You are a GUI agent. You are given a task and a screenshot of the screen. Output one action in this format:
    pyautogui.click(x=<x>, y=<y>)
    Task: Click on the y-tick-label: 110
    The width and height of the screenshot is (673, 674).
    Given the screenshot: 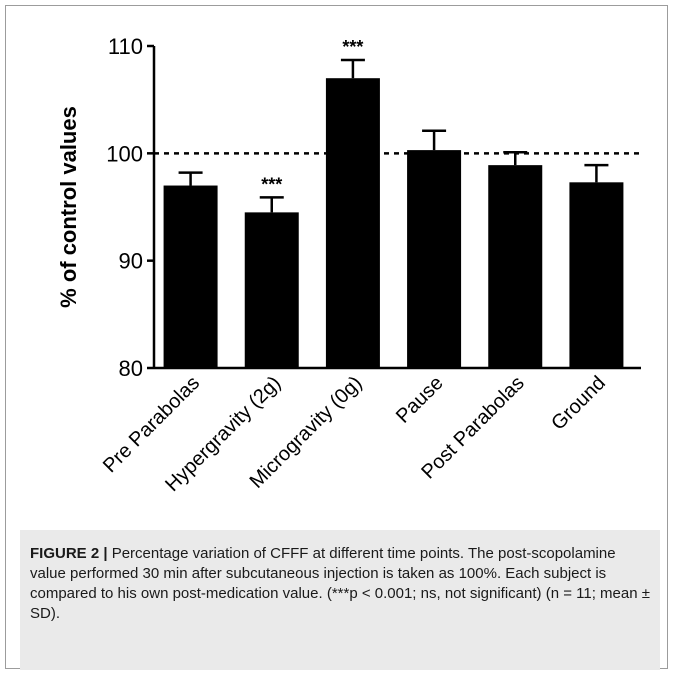 What is the action you would take?
    pyautogui.click(x=125, y=46)
    